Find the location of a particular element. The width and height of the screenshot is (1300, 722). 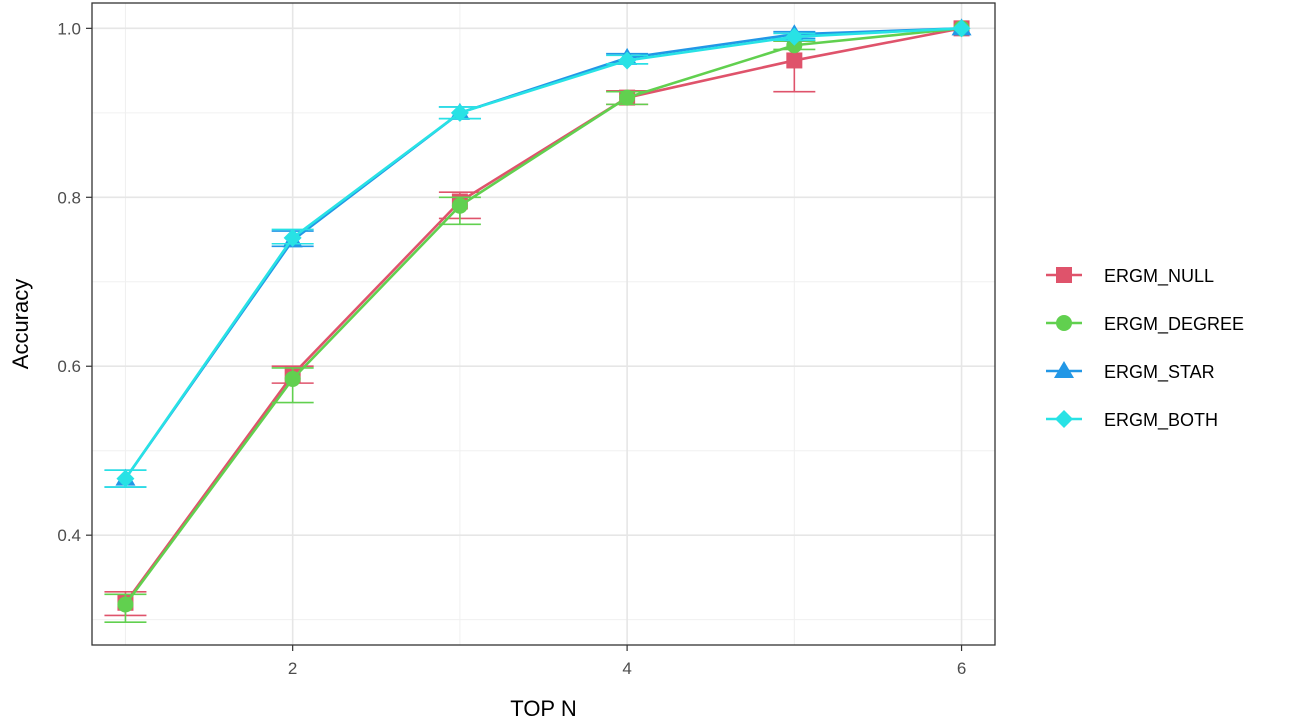

legend-item: ERGM_STAR is located at coordinates (1130, 372).